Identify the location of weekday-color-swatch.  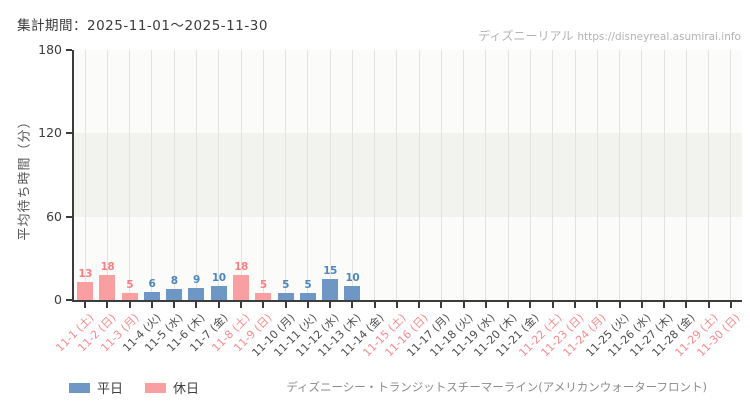
(79, 387).